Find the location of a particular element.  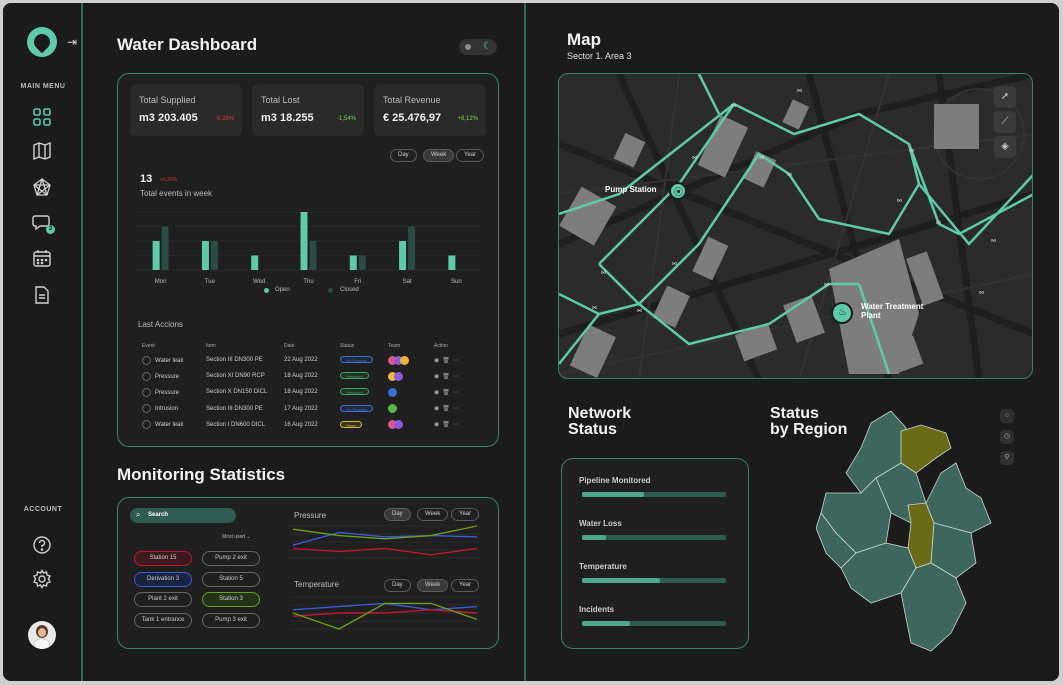

temperature-year-button: Year is located at coordinates (465, 585).